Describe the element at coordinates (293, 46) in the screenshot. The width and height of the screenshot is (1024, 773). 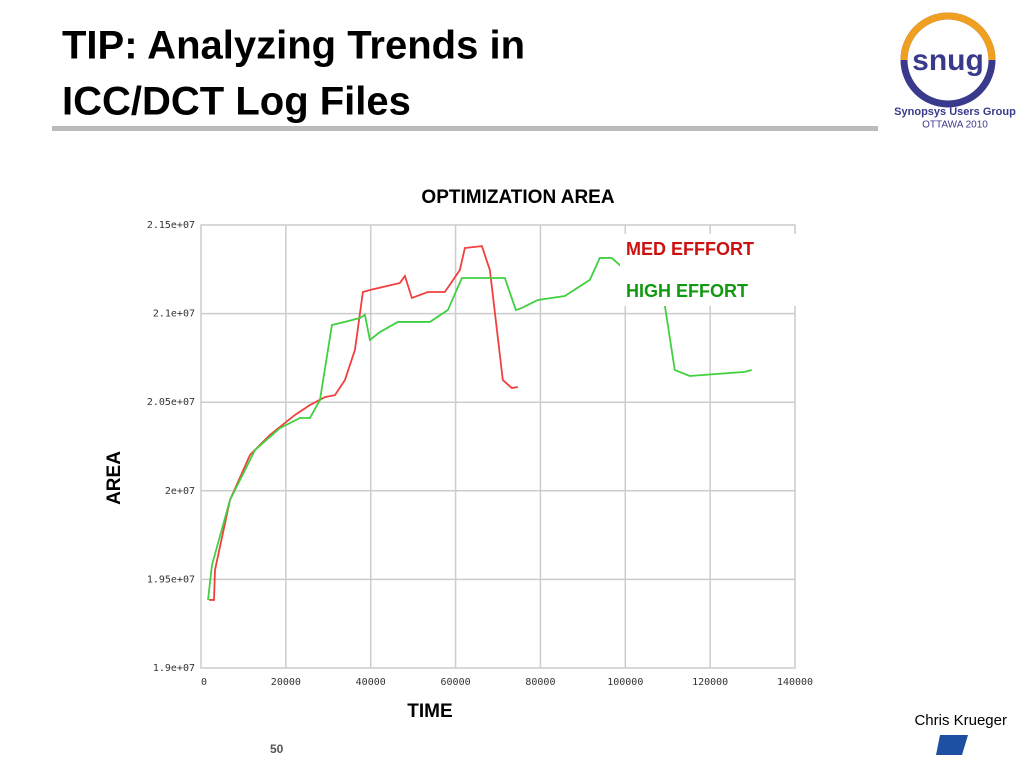
I see `title: TIP: Analyzing Trends in` at that location.